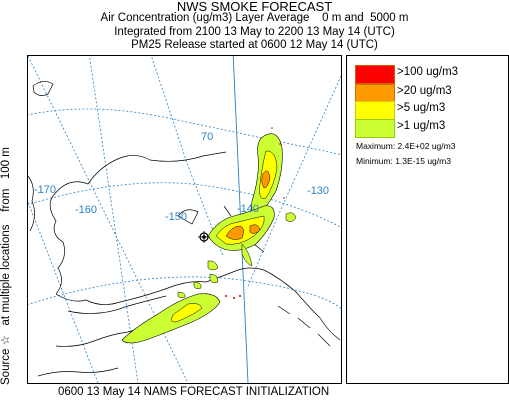 The height and width of the screenshot is (402, 509). I want to click on smoke-plume-north, so click(267, 175).